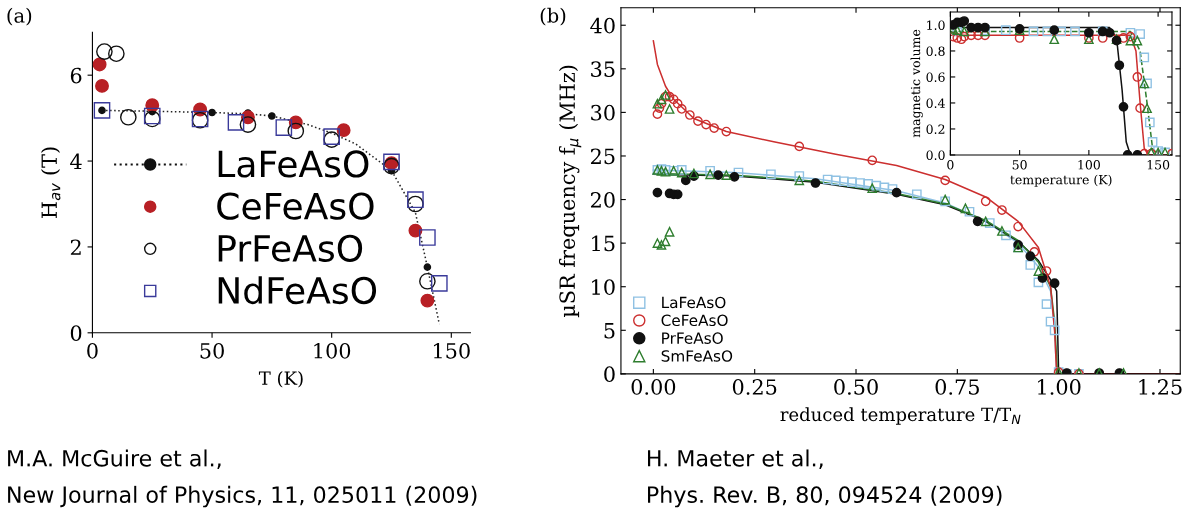 The height and width of the screenshot is (520, 1185). I want to click on x-tick-label: 1.00, so click(1059, 387).